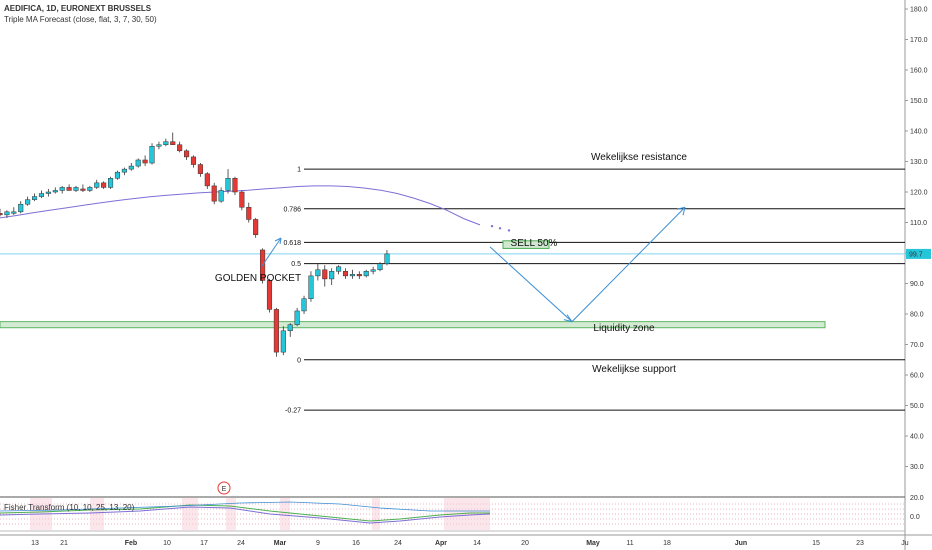 This screenshot has width=932, height=550. I want to click on price-axis-label: 90.0, so click(917, 284).